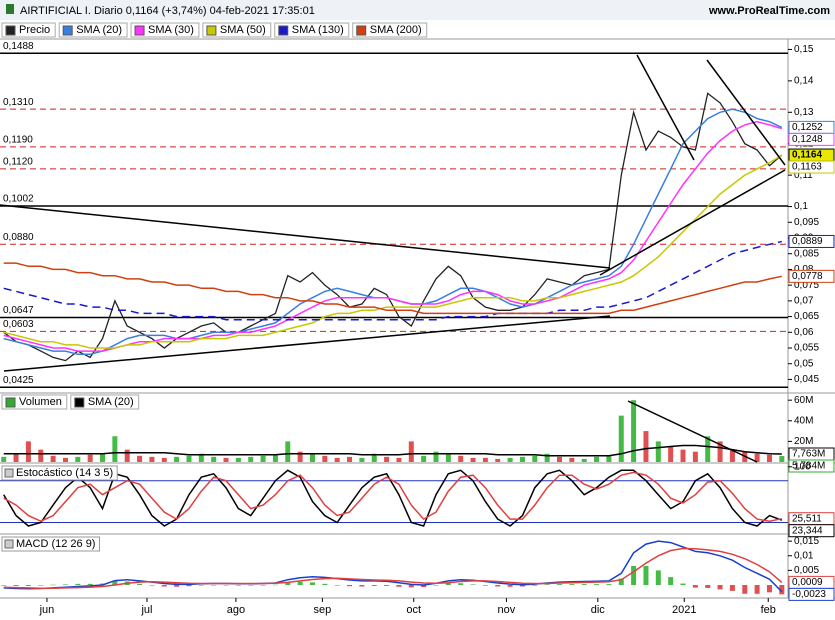  Describe the element at coordinates (146, 610) in the screenshot. I see `x-tick-label: jul` at that location.